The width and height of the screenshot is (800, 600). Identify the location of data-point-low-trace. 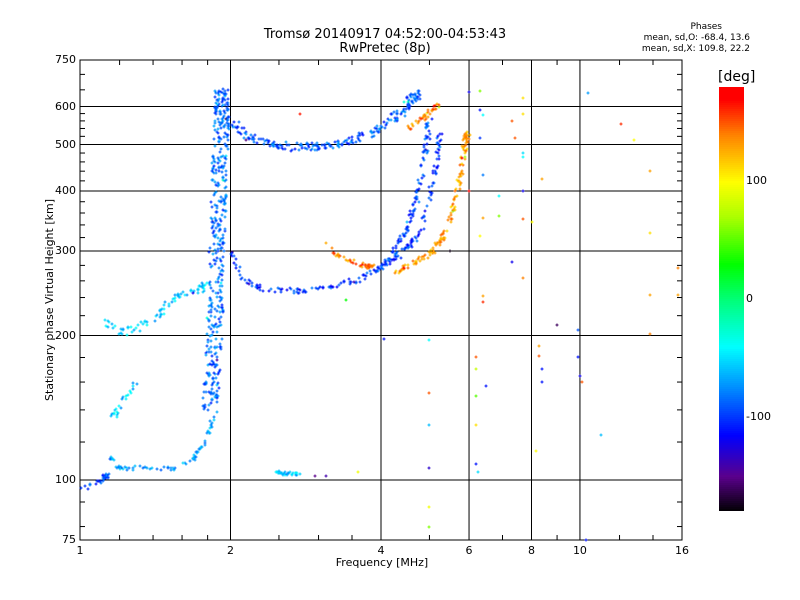
(116, 409).